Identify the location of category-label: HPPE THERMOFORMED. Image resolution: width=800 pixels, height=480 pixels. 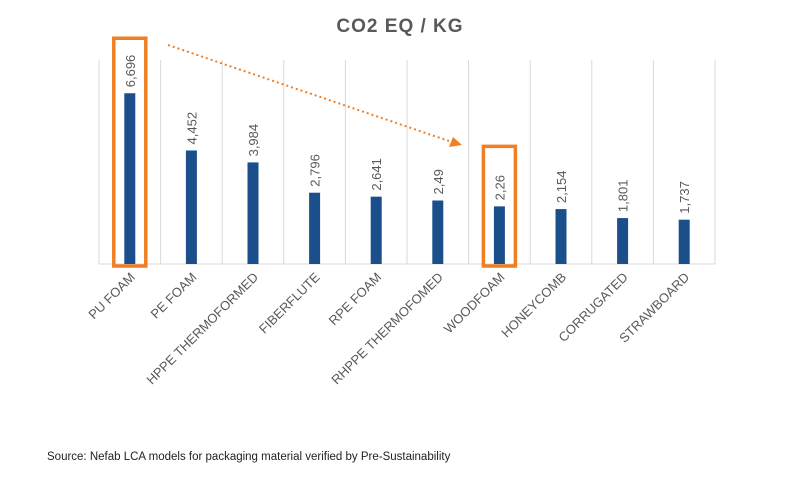
(202, 329).